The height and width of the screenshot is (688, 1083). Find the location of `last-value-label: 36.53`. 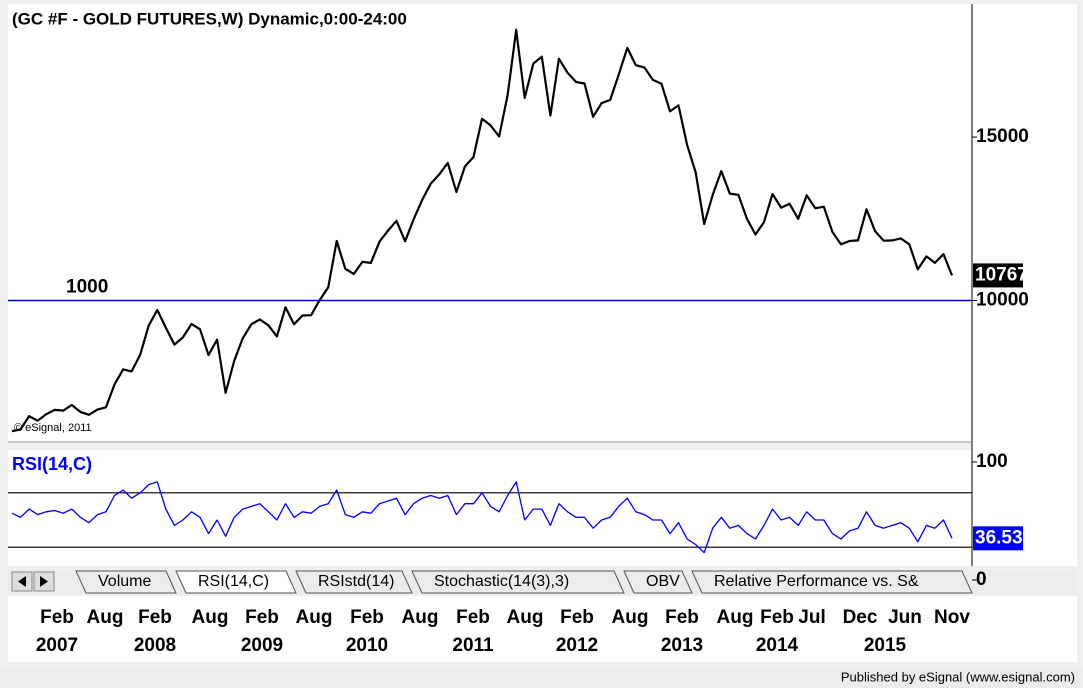

last-value-label: 36.53 is located at coordinates (999, 537).